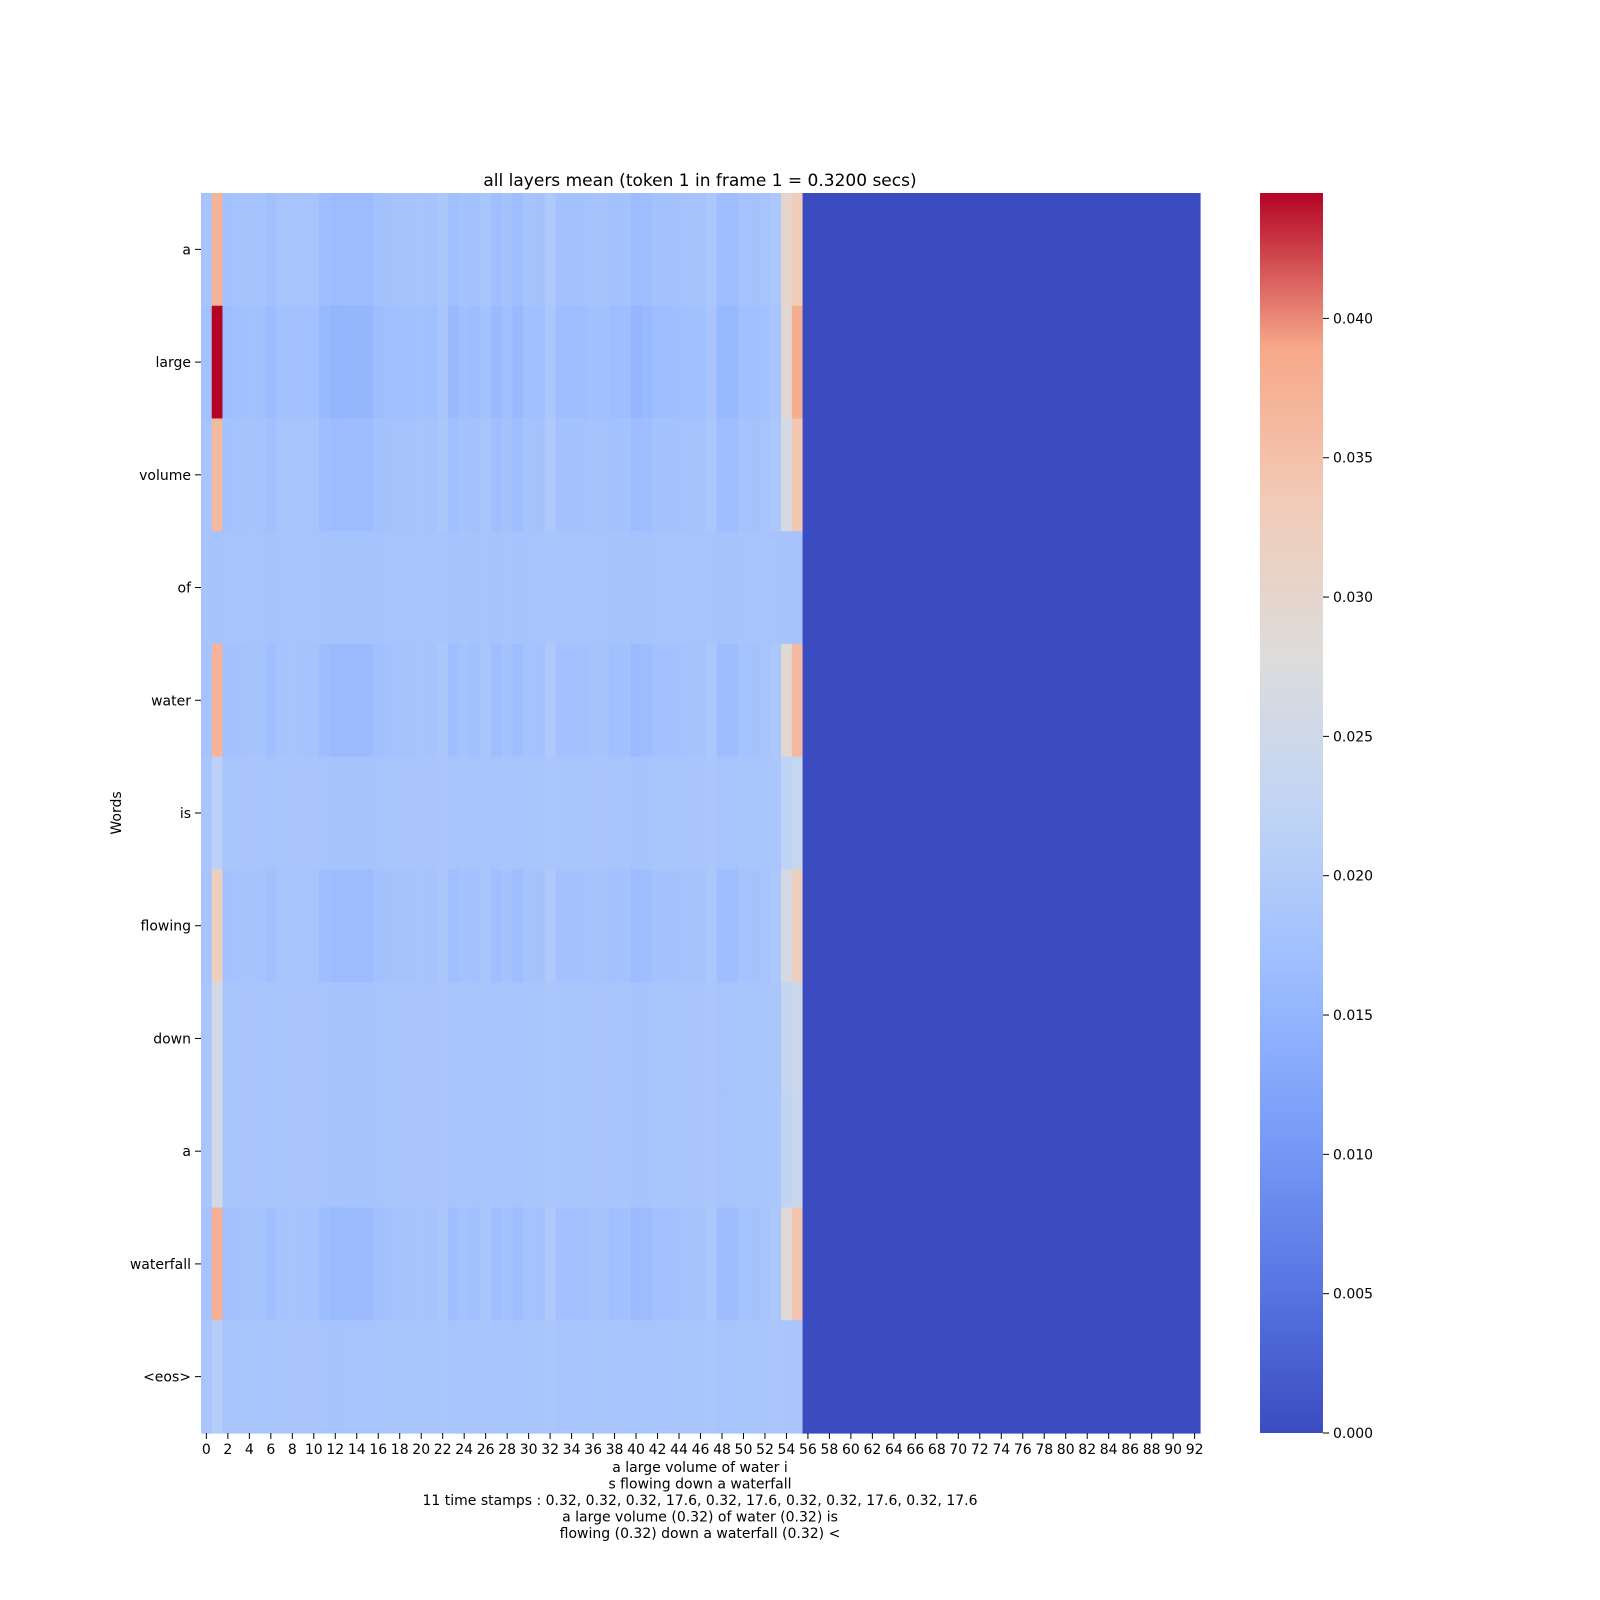 The image size is (1600, 1600). I want to click on x-axis-label-line: flowing (0.32) down a waterfall (0.32) <, so click(700, 1534).